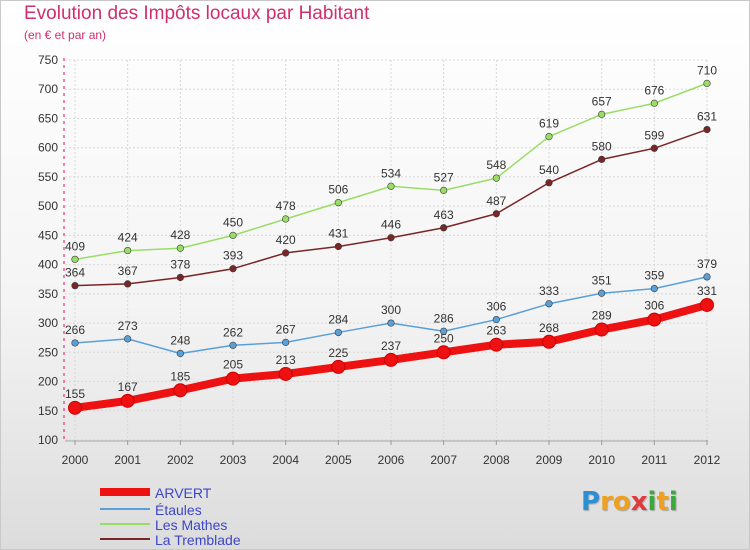 The width and height of the screenshot is (750, 550). I want to click on data-label: 631, so click(707, 117).